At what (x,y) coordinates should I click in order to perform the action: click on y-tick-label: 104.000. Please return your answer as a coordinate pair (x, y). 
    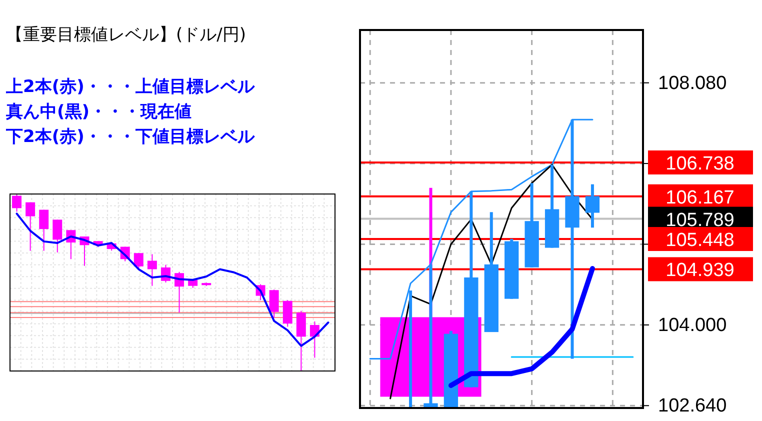
    Looking at the image, I should click on (692, 325).